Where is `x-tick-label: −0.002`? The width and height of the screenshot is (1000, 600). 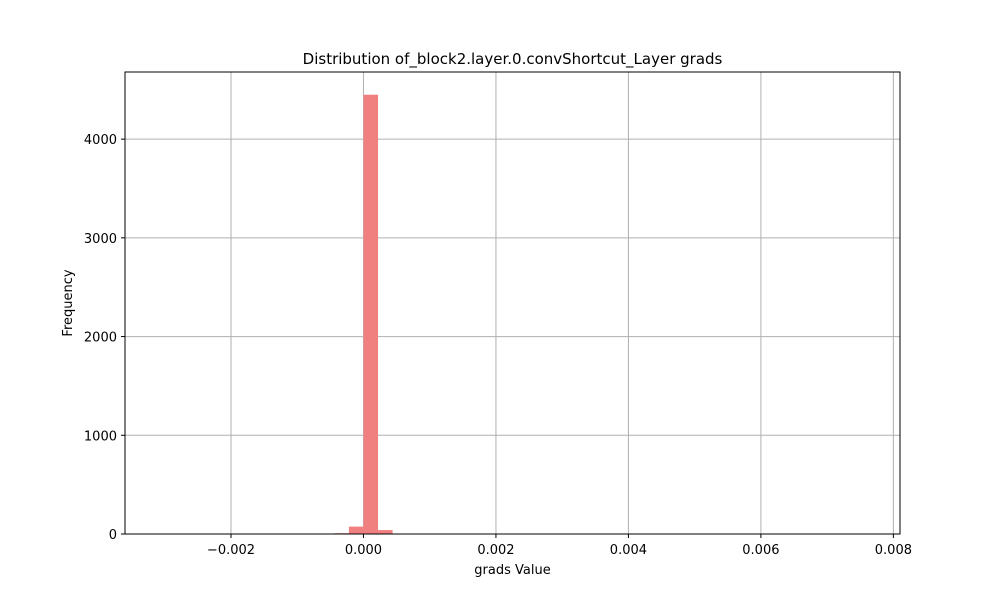 x-tick-label: −0.002 is located at coordinates (231, 550).